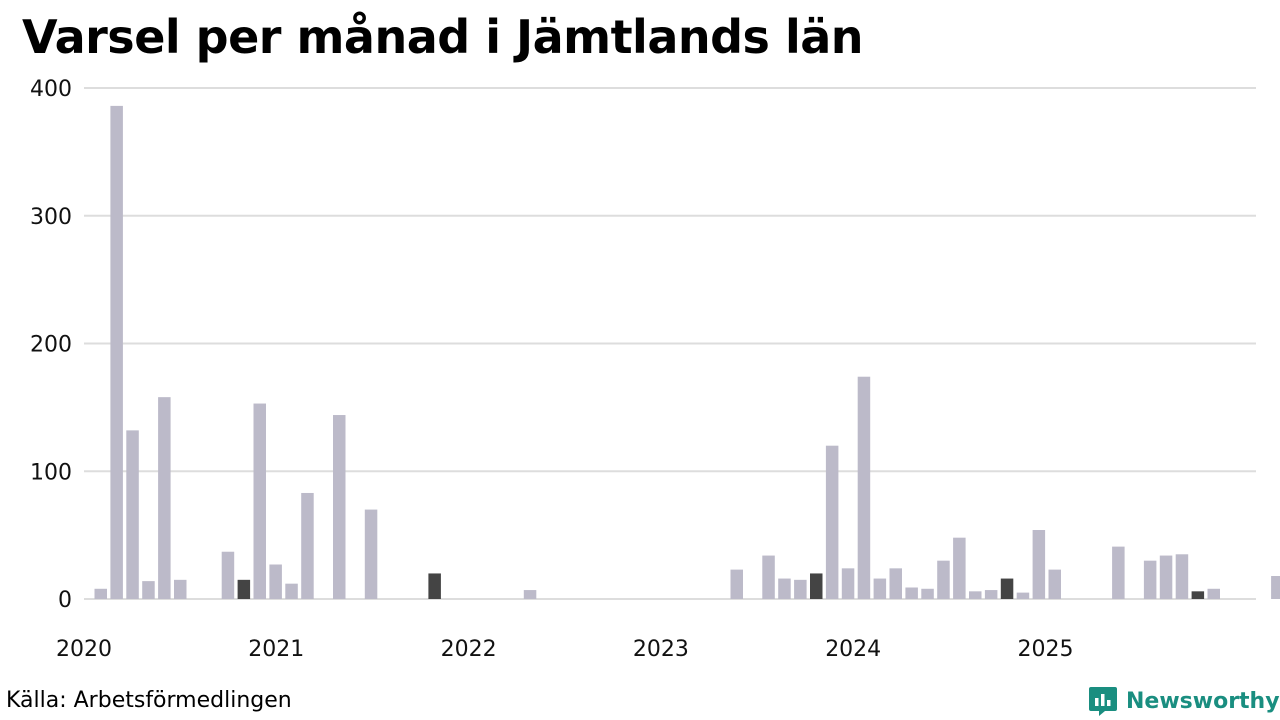 This screenshot has width=1280, height=720. I want to click on y-tick-label: 200, so click(51, 345).